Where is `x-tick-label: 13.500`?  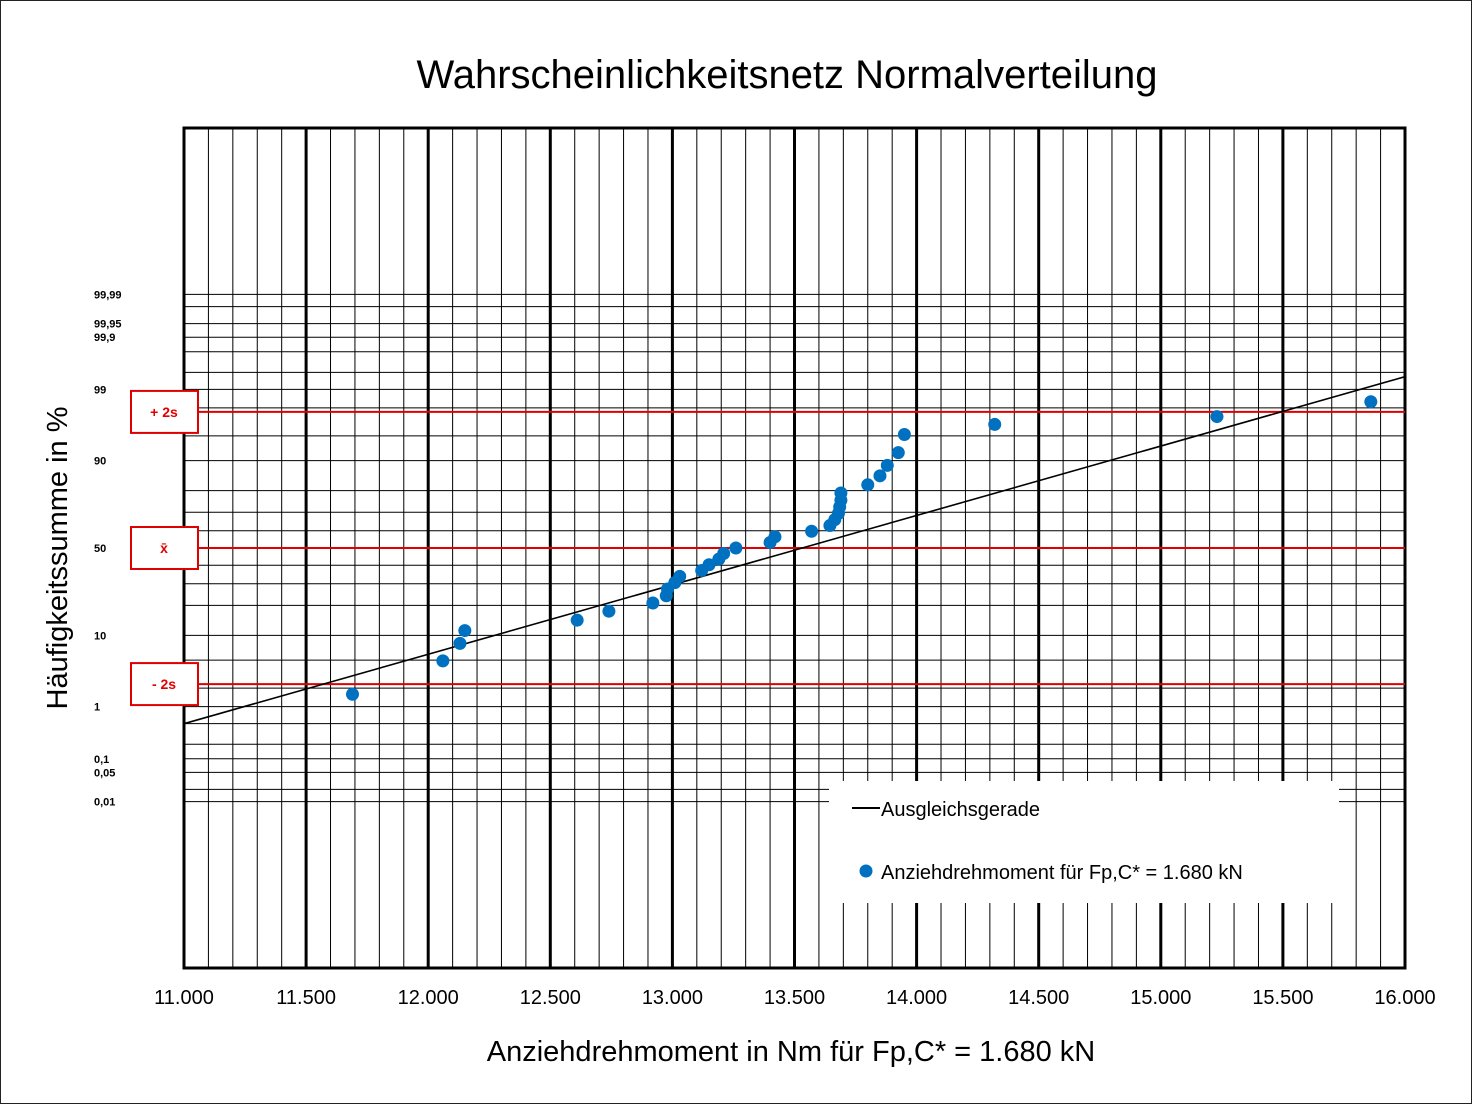
x-tick-label: 13.500 is located at coordinates (794, 998).